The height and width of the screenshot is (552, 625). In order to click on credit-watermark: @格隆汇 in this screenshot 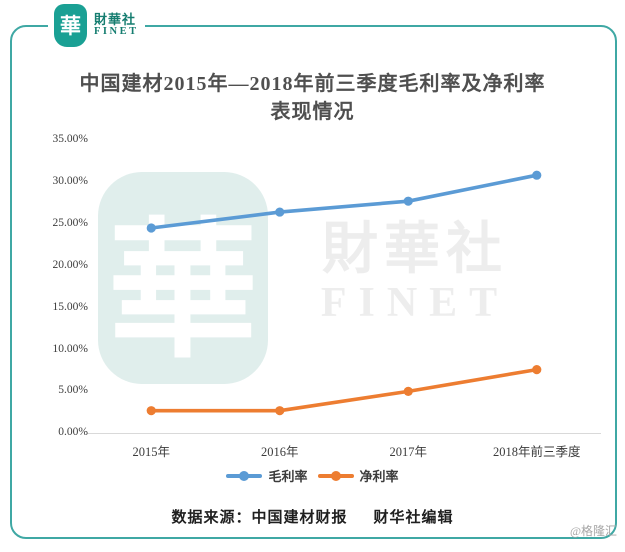, I will do `click(593, 531)`.